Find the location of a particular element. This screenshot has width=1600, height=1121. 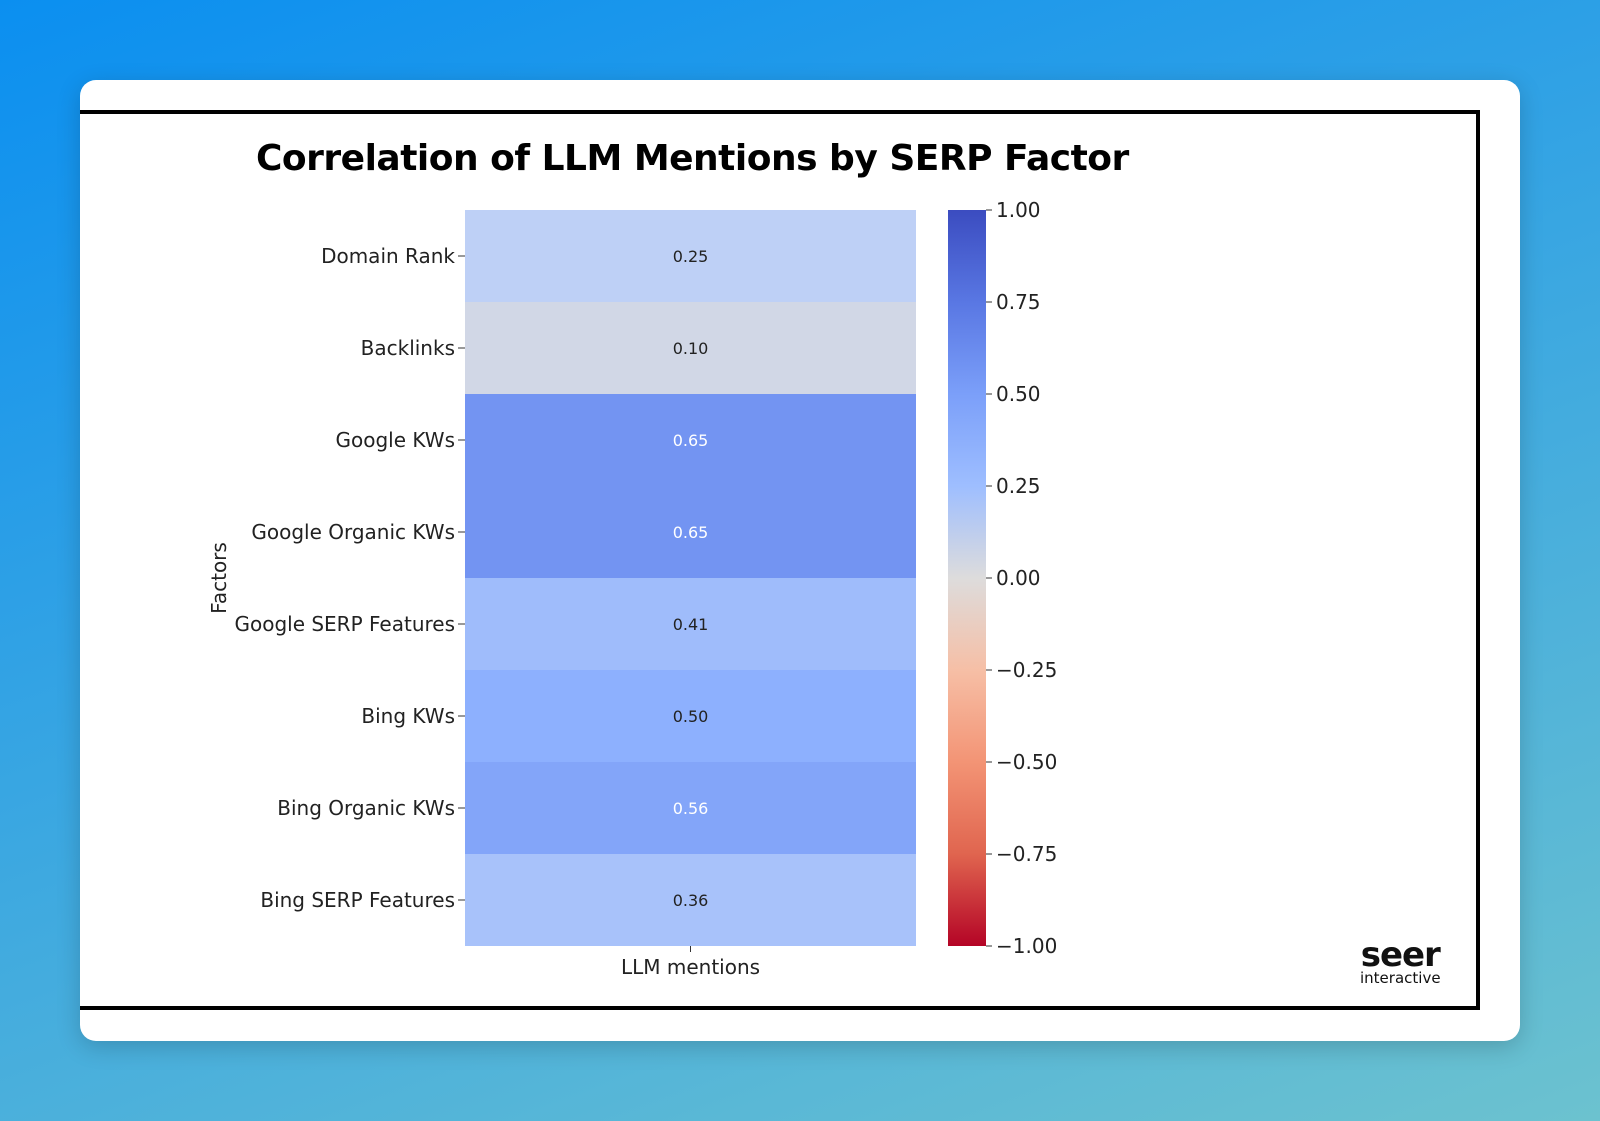

y-tick-label: Domain Rank is located at coordinates (388, 256).